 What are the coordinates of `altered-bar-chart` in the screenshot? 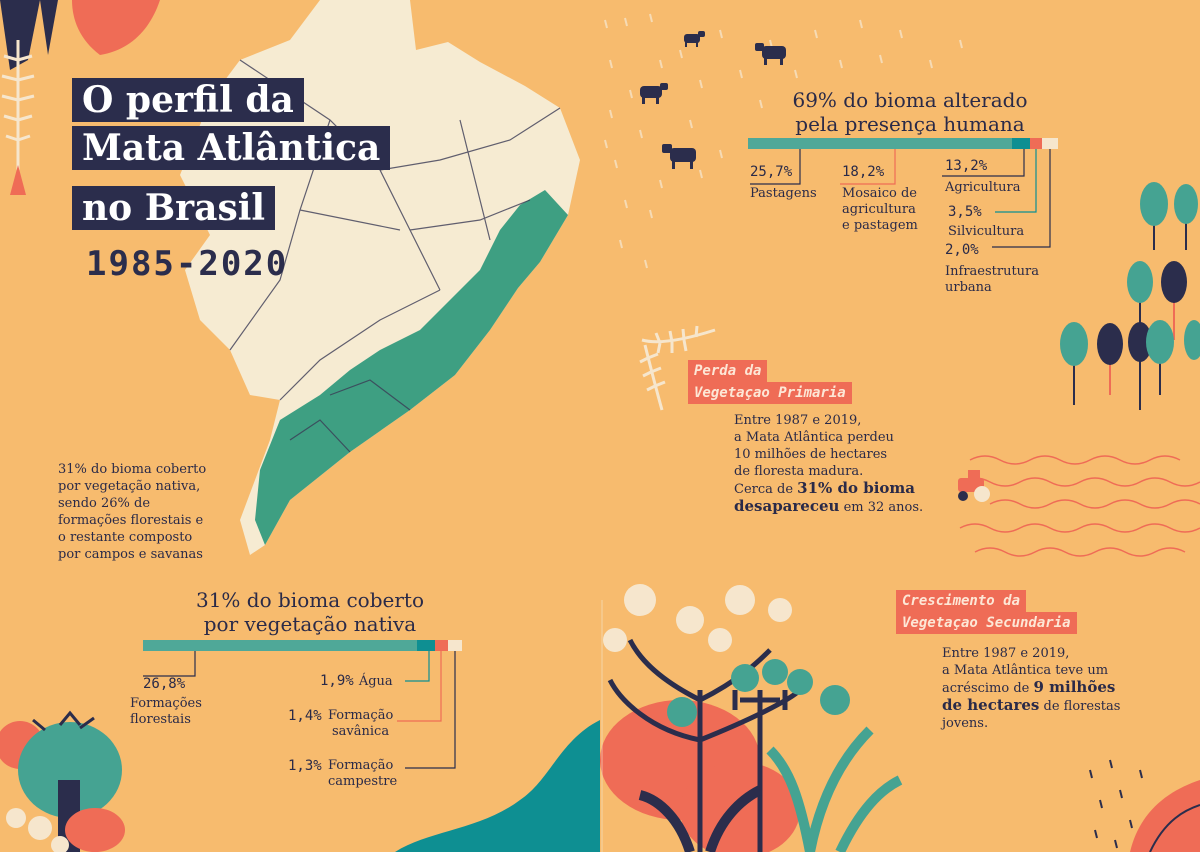 It's located at (903, 193).